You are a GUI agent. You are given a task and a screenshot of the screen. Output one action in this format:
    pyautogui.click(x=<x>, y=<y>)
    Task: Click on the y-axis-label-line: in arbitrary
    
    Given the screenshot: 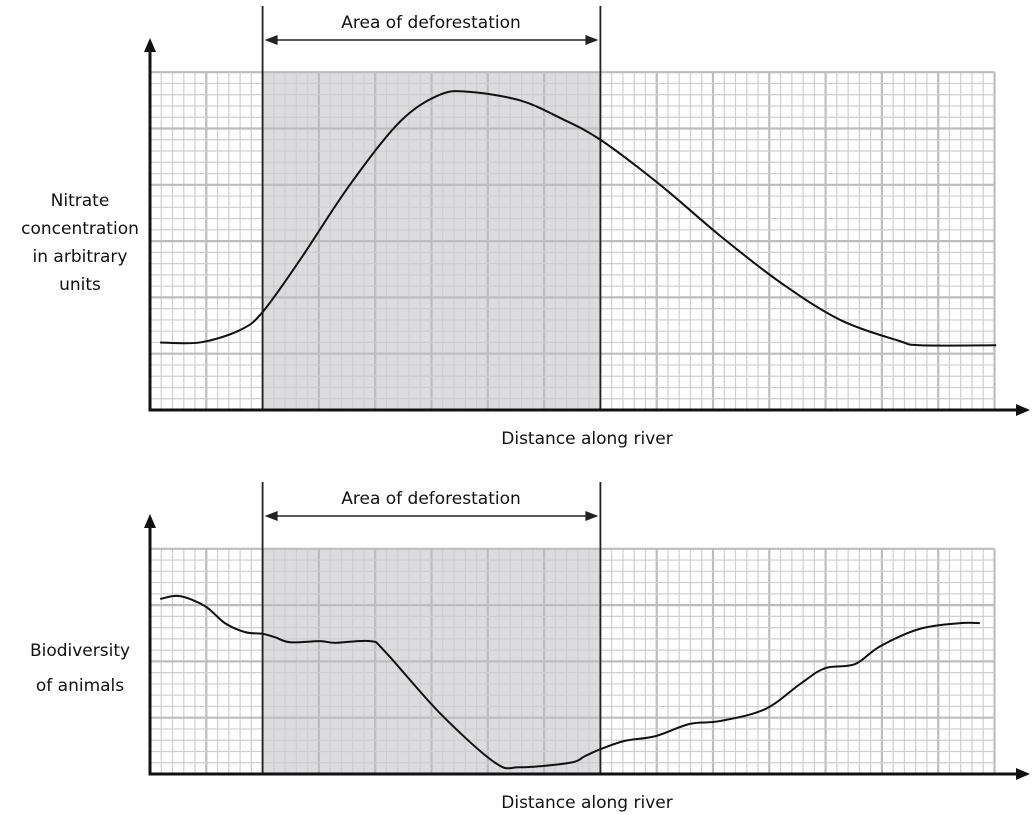 What is the action you would take?
    pyautogui.click(x=80, y=257)
    